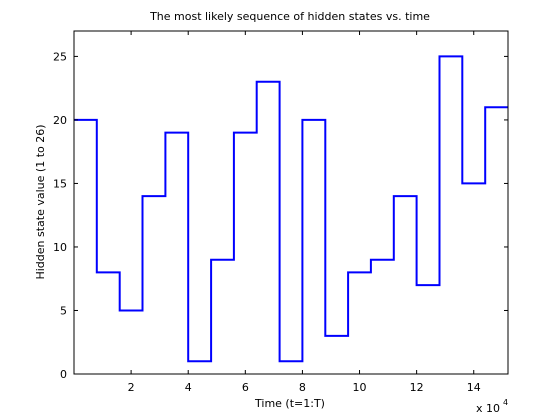 The image size is (560, 420). I want to click on x-multiplier-exponent: 4, so click(505, 402).